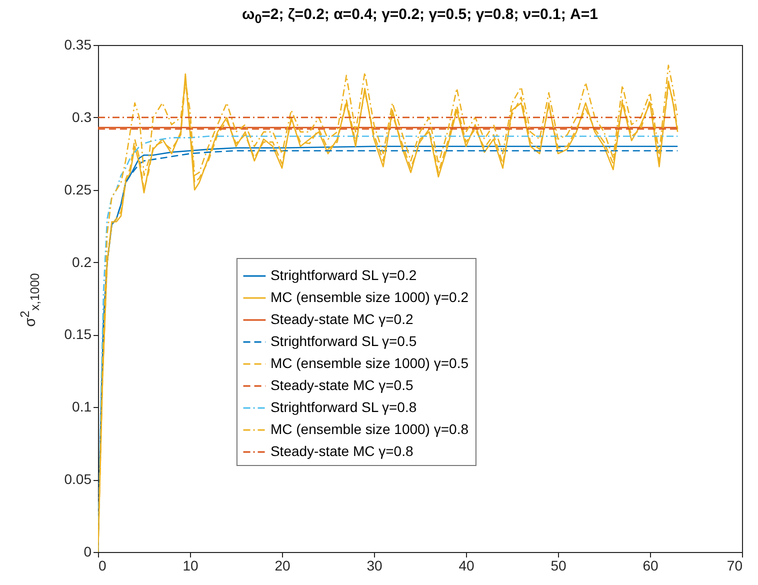 The height and width of the screenshot is (585, 758). Describe the element at coordinates (82, 406) in the screenshot. I see `y-tick-label: 0.1` at that location.